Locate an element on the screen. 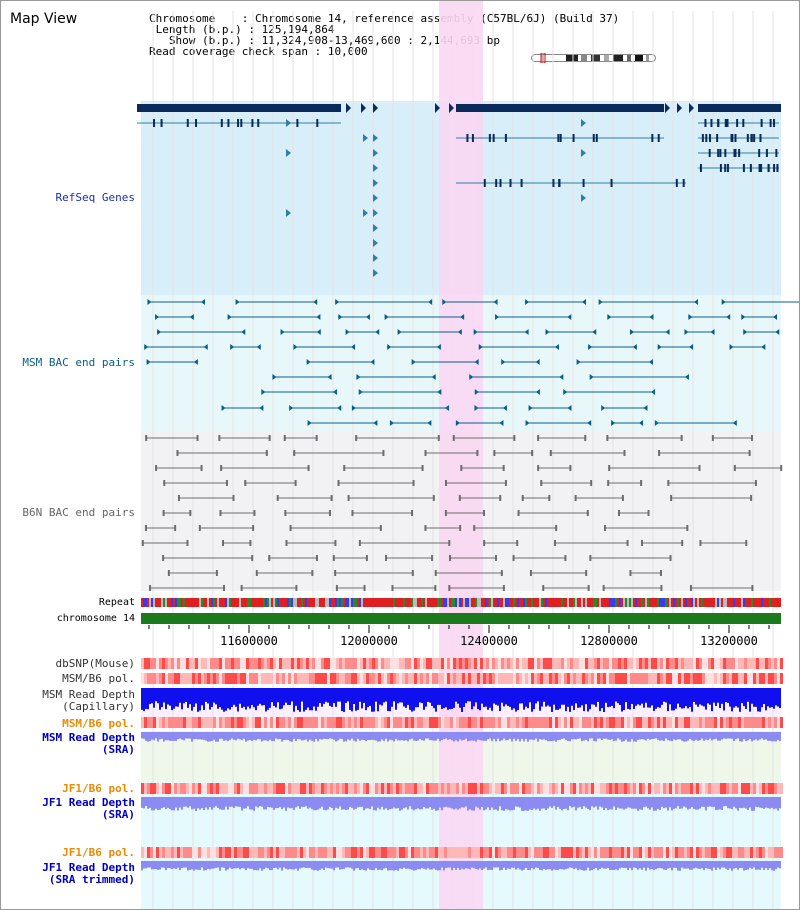 The image size is (800, 910). msm-read-depth-sra-label: MSM Read Depth (SRA) is located at coordinates (88, 744).